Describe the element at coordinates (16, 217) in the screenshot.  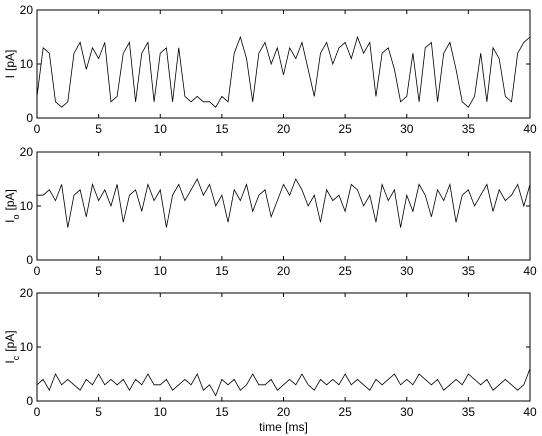
I see `y-label-subscript: o` at that location.